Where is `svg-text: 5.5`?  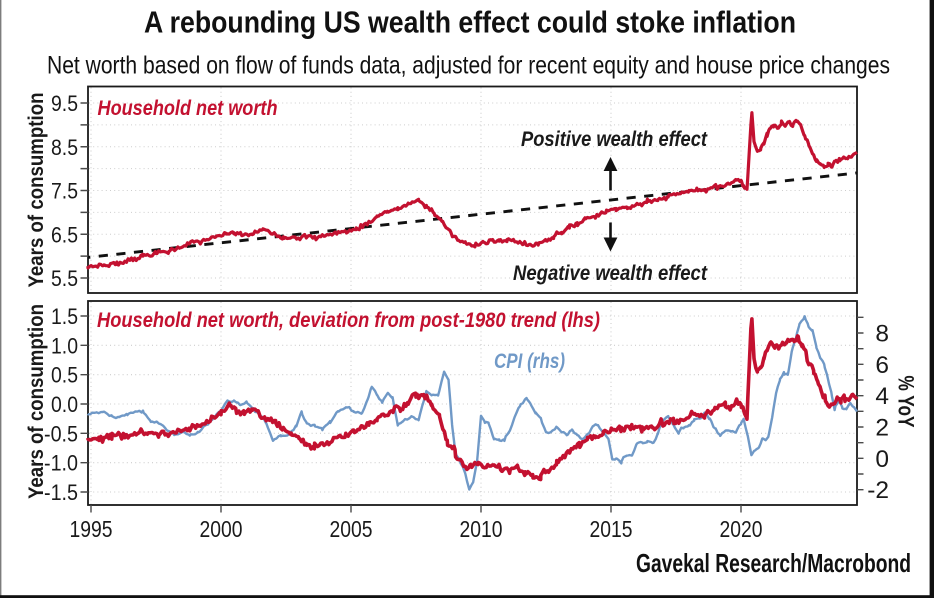
svg-text: 5.5 is located at coordinates (64, 278).